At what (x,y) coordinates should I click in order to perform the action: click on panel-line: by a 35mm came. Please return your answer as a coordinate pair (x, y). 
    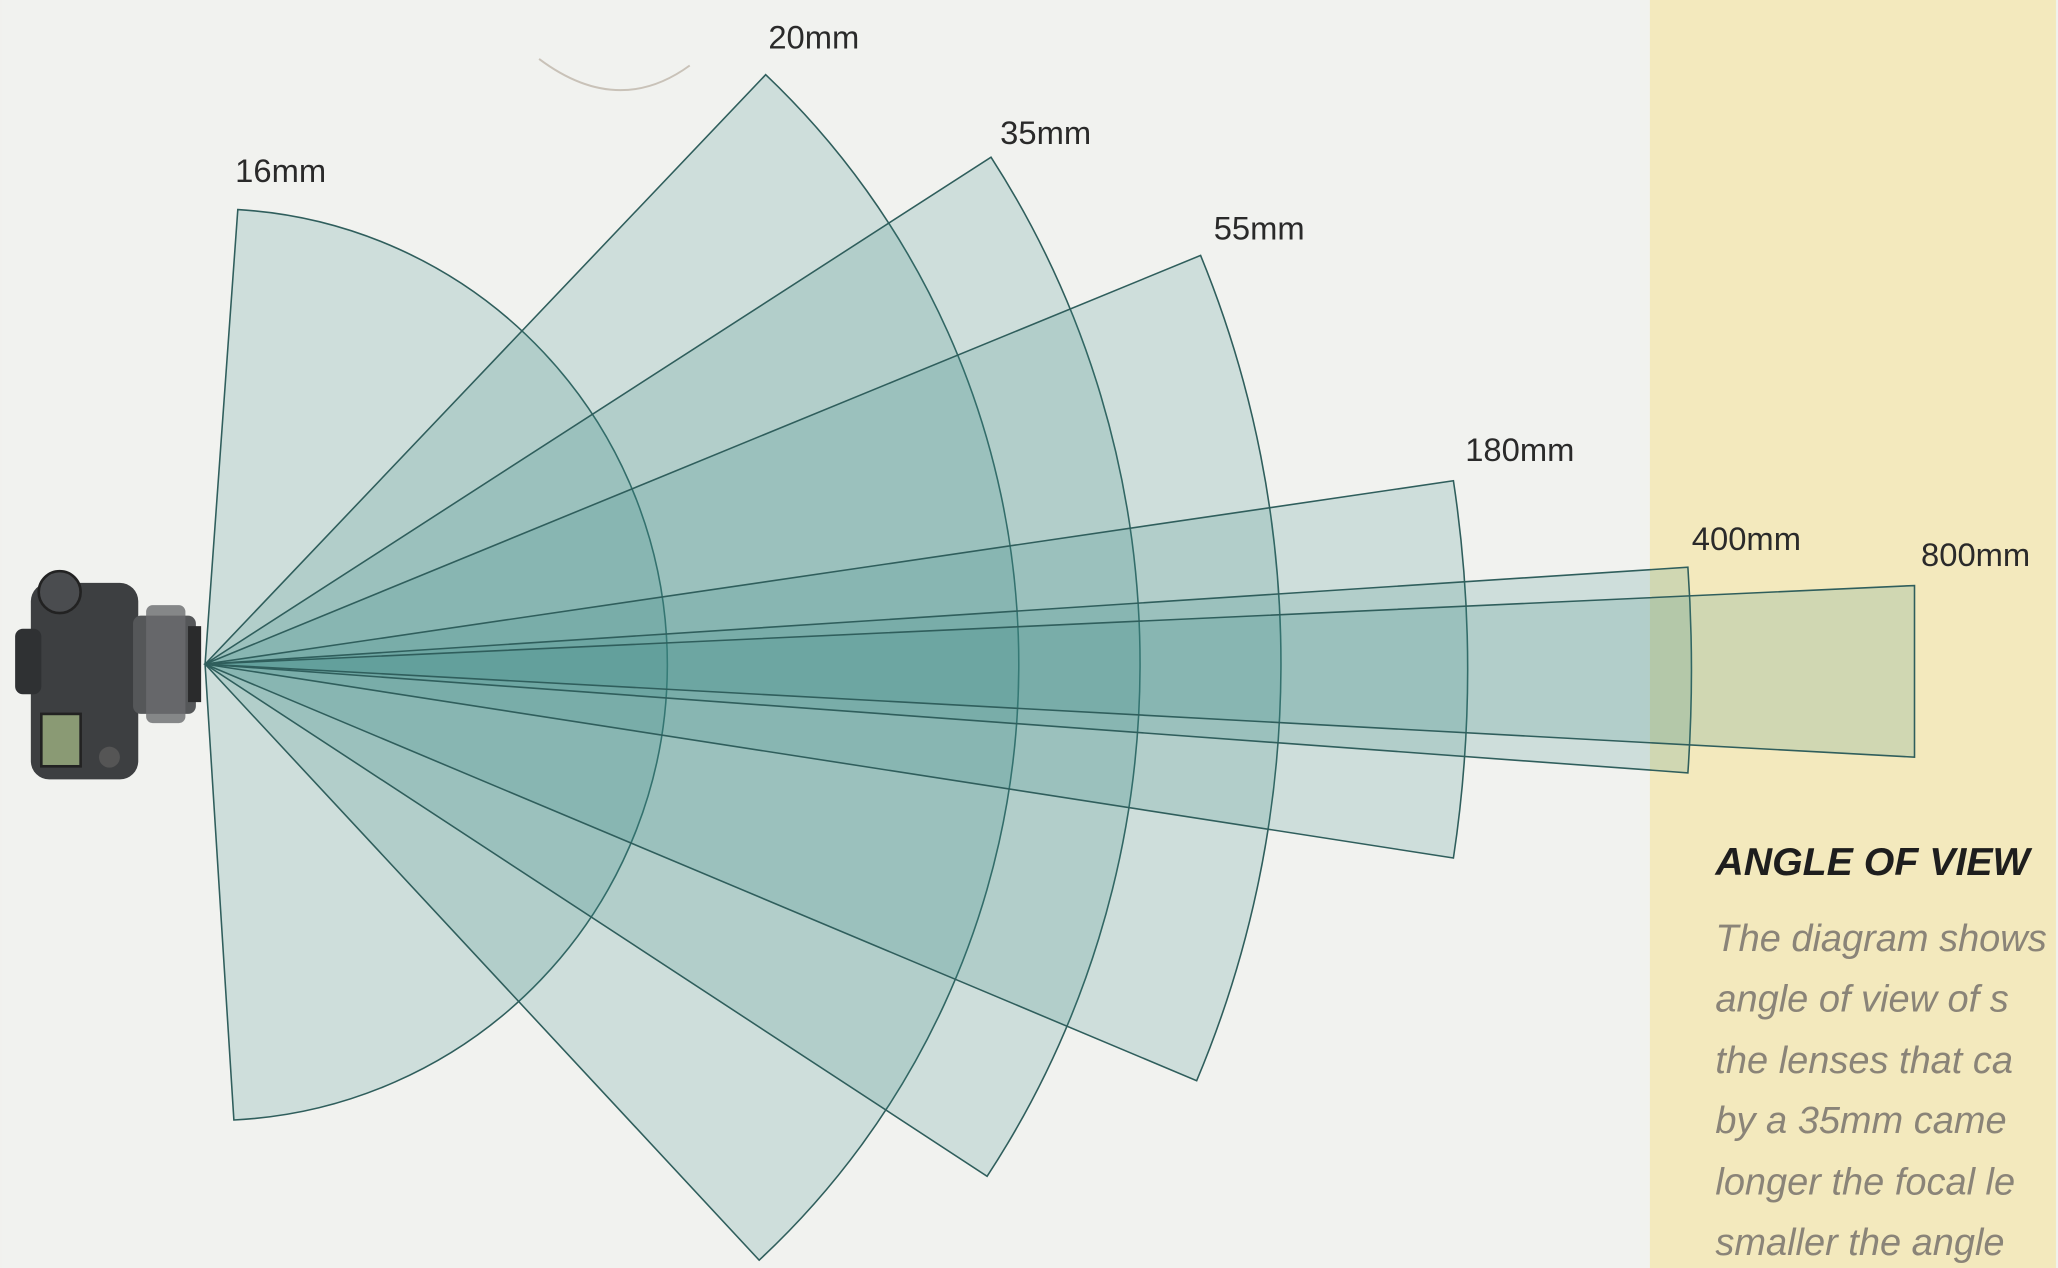
    Looking at the image, I should click on (1860, 1121).